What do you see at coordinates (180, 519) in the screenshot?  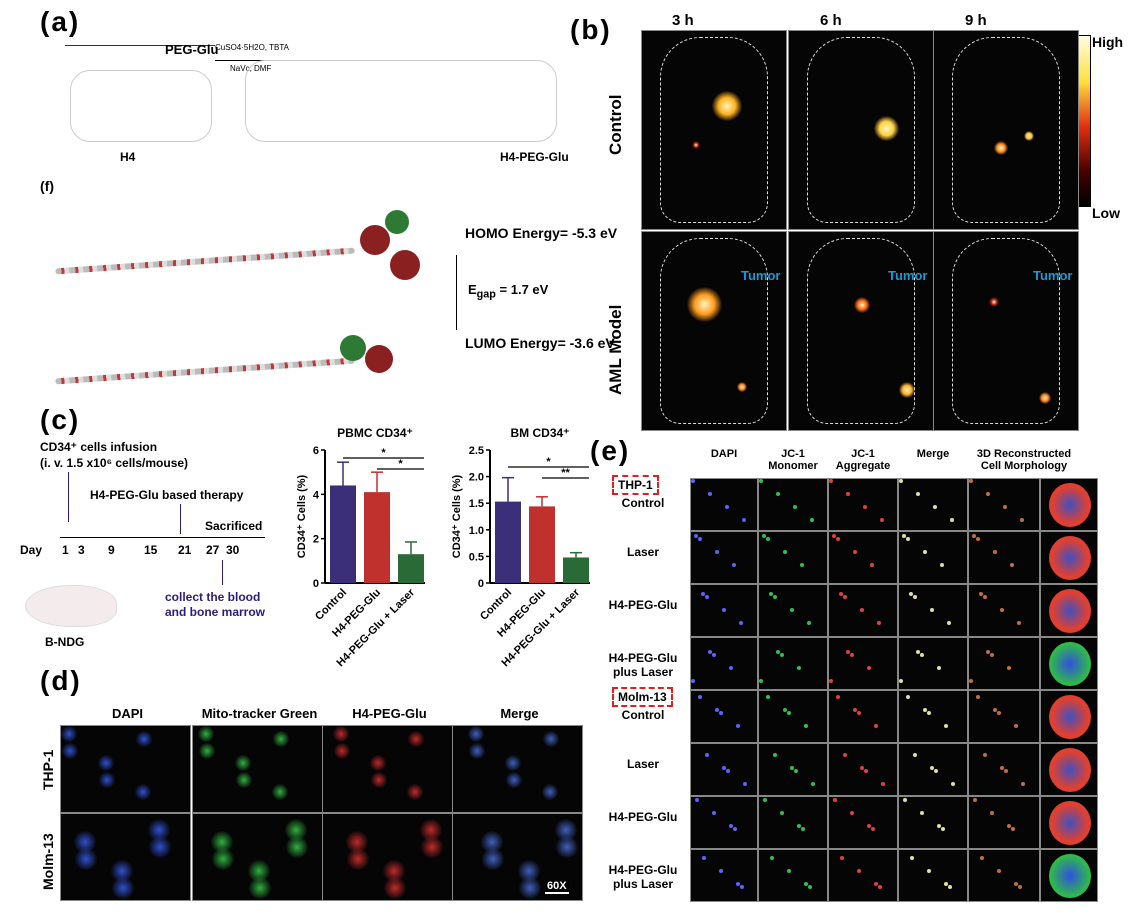 I see `therapy-arrow` at bounding box center [180, 519].